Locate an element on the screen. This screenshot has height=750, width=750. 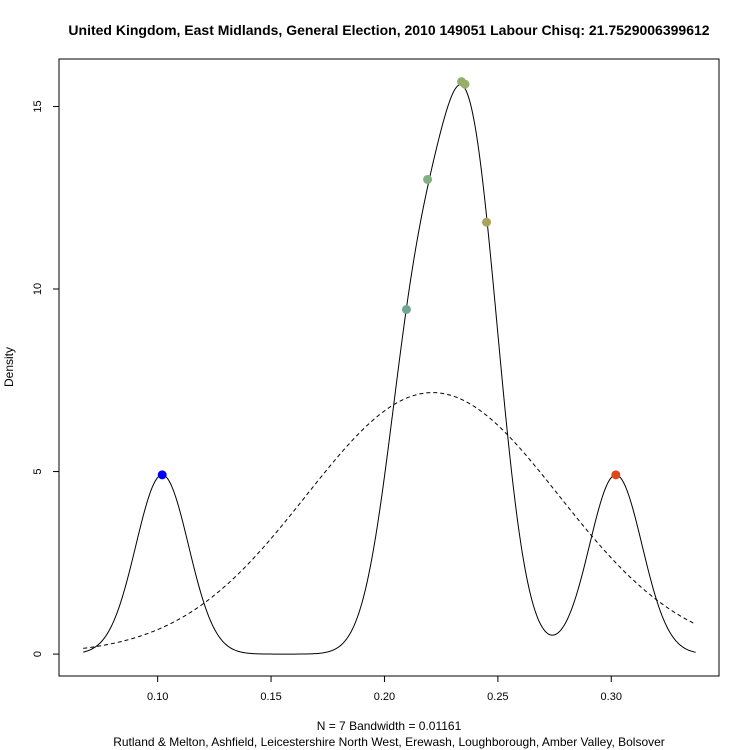
y-tick-label: 0 is located at coordinates (38, 654).